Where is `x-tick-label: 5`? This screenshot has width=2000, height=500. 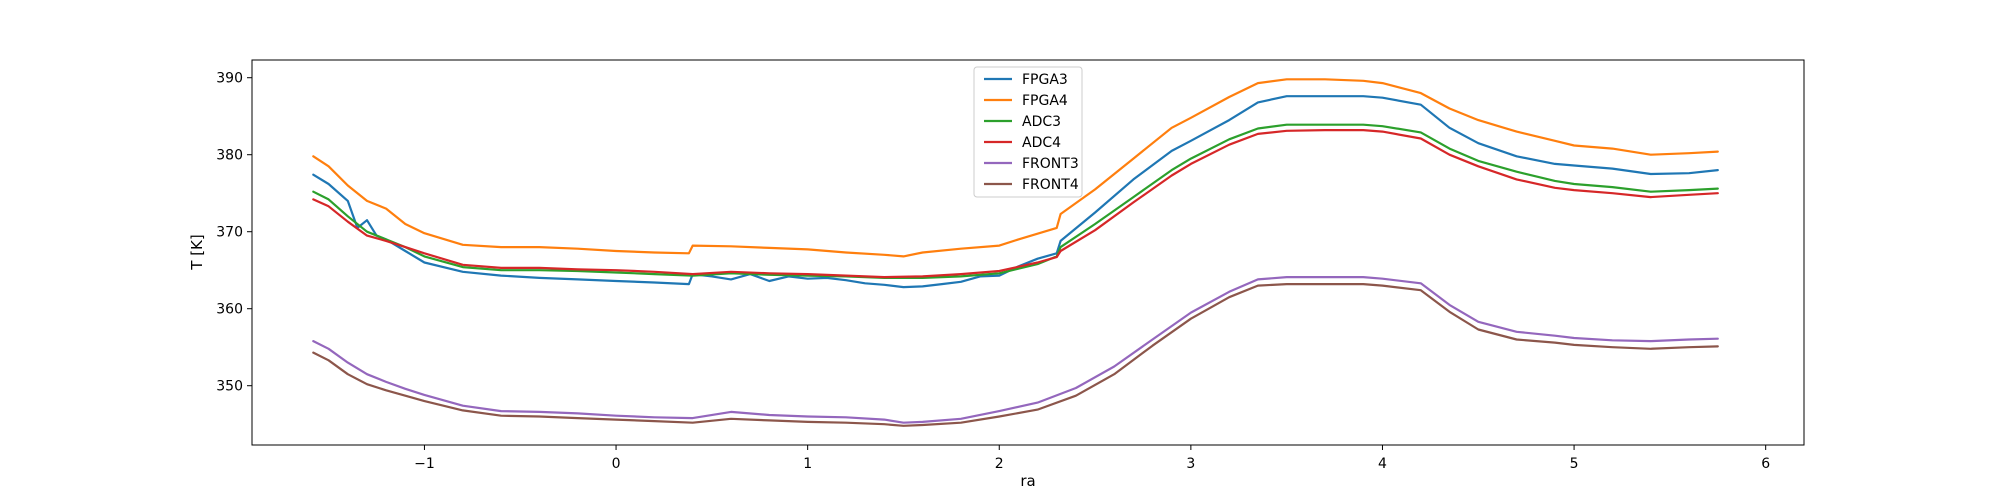
x-tick-label: 5 is located at coordinates (1574, 464).